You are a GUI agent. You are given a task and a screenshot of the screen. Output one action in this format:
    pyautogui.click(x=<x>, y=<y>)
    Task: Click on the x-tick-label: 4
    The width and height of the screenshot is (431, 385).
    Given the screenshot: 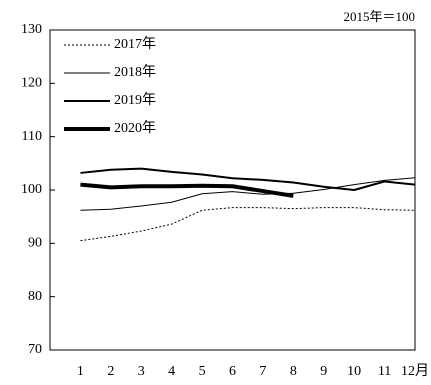 What is the action you would take?
    pyautogui.click(x=171, y=371)
    